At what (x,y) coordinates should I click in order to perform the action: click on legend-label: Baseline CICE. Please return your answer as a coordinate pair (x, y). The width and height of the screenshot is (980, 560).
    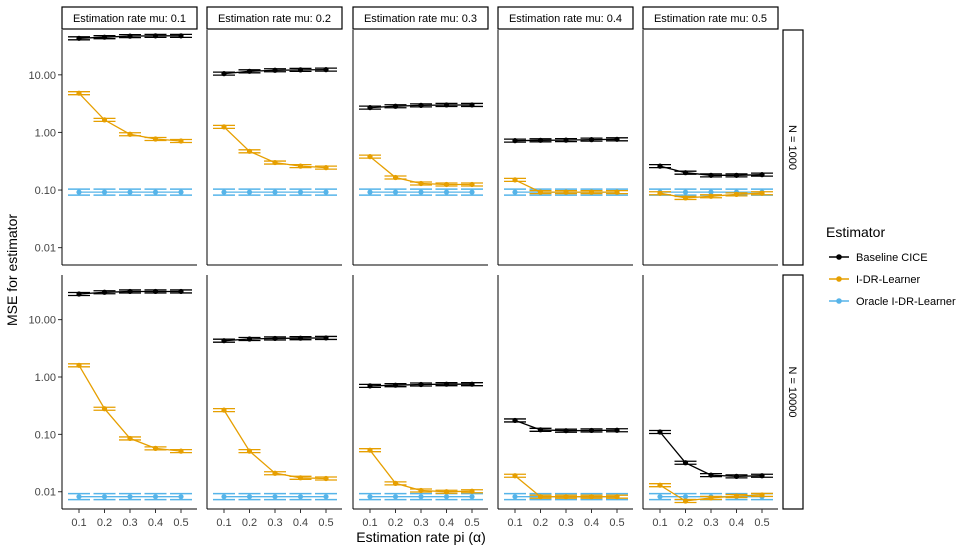
    Looking at the image, I should click on (892, 258).